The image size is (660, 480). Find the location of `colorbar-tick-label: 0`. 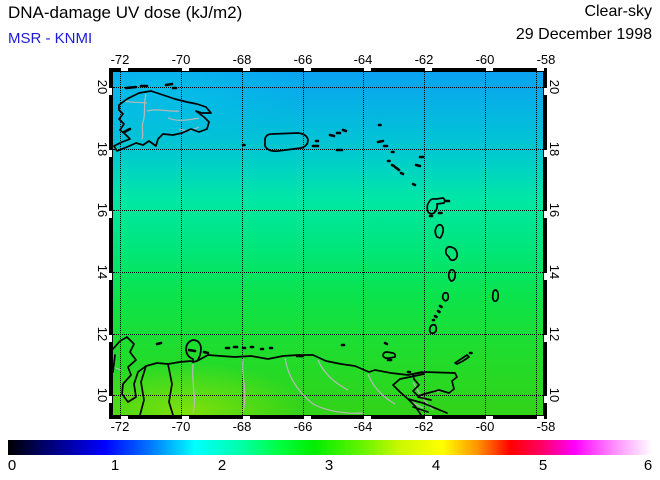

colorbar-tick-label: 0 is located at coordinates (12, 465).